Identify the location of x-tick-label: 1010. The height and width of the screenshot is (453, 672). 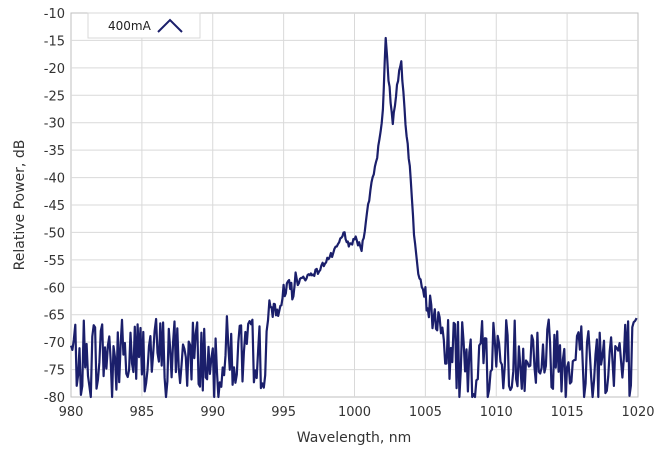
(496, 412).